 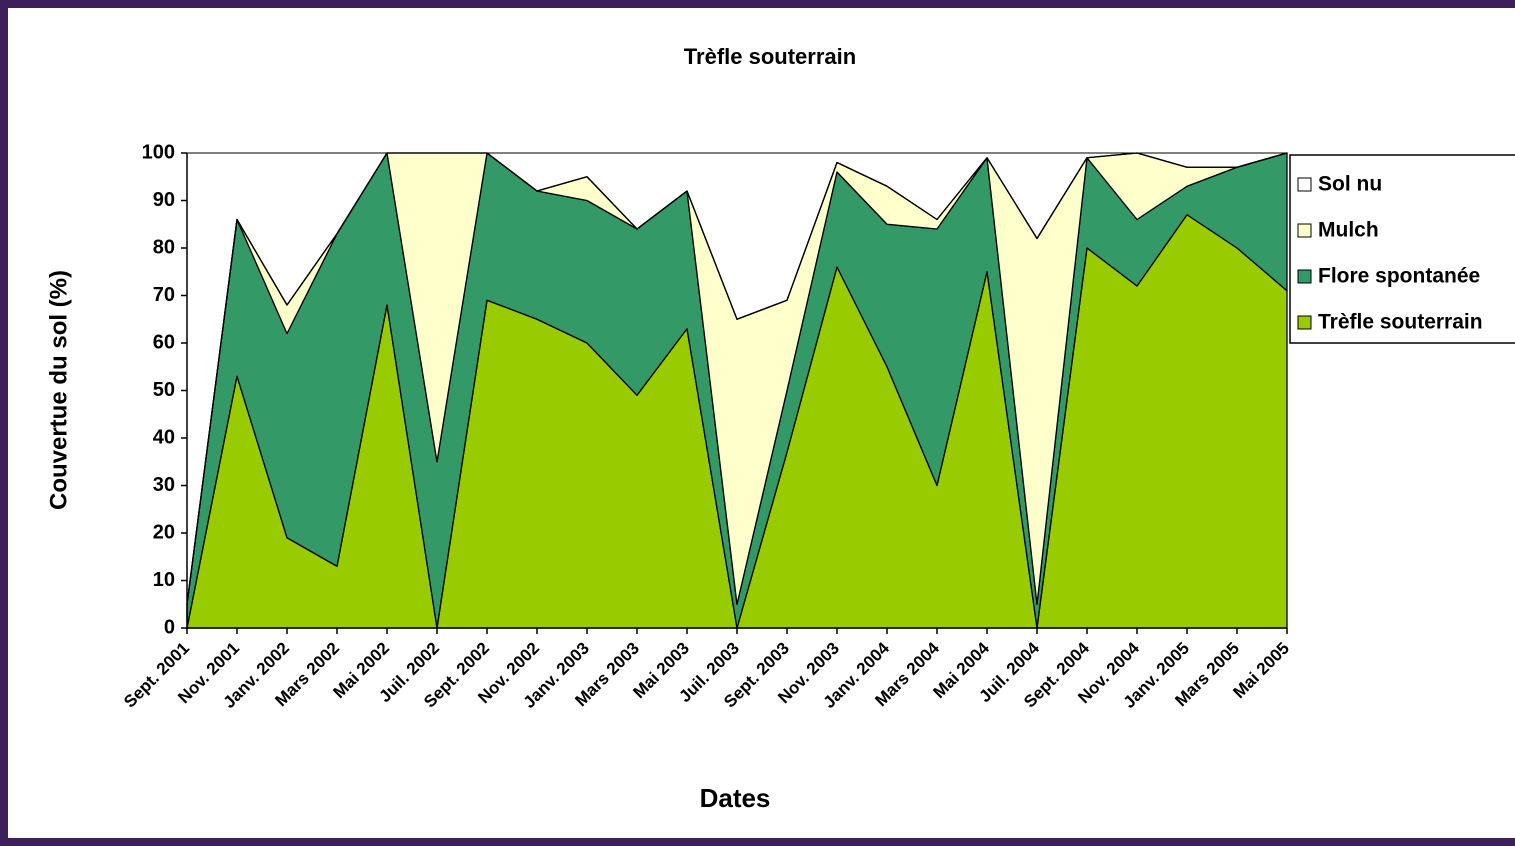 What do you see at coordinates (770, 56) in the screenshot?
I see `chart-title: Trèfle souterrain` at bounding box center [770, 56].